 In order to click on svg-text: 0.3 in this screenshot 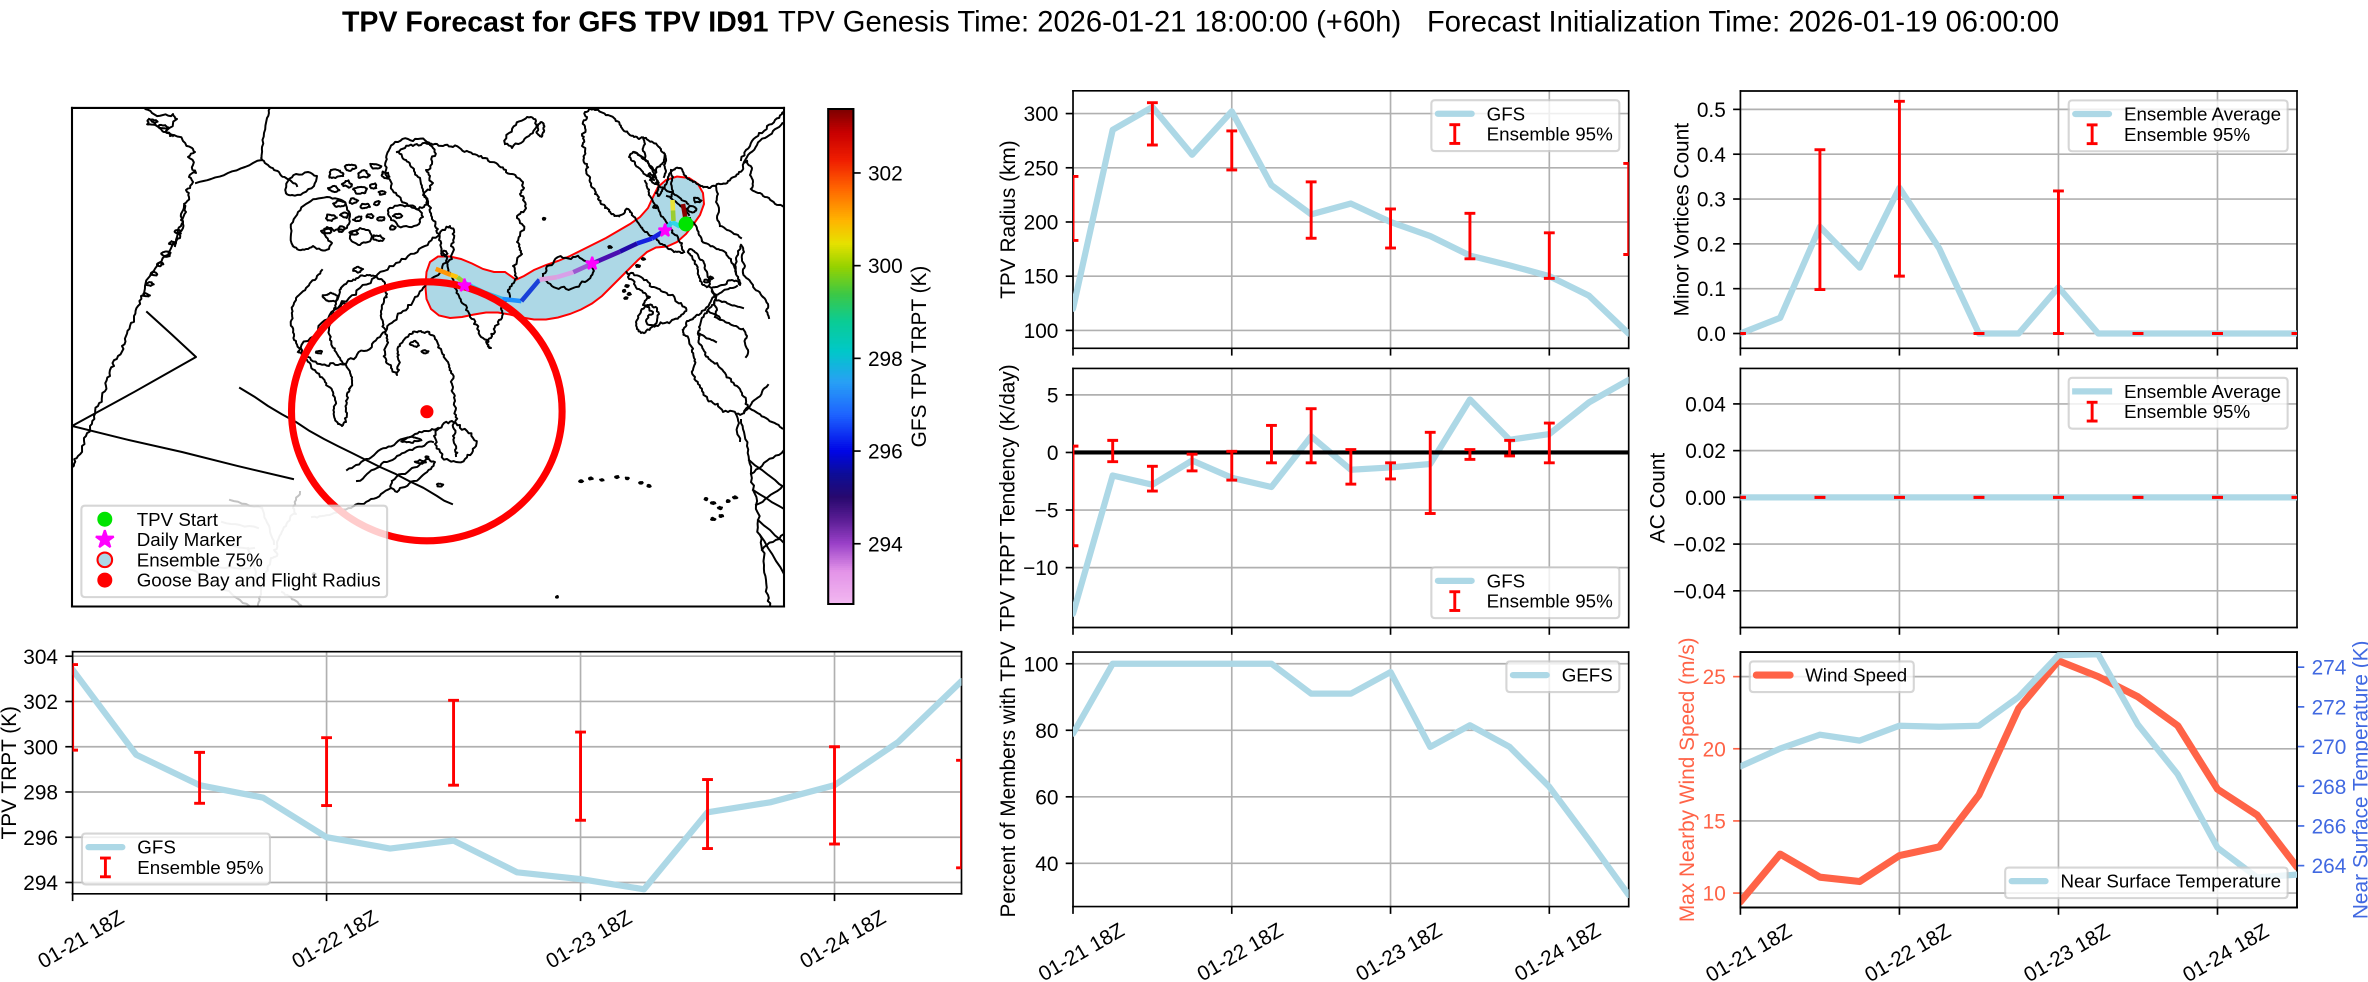, I will do `click(1711, 200)`.